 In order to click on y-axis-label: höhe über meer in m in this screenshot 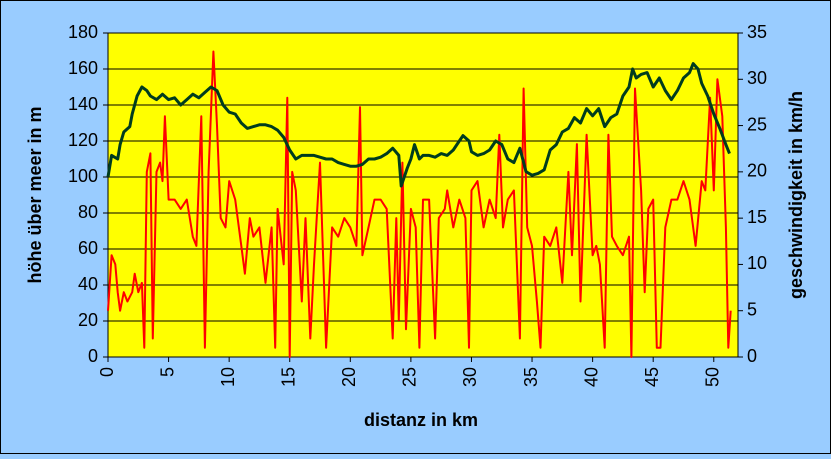, I will do `click(35, 194)`.